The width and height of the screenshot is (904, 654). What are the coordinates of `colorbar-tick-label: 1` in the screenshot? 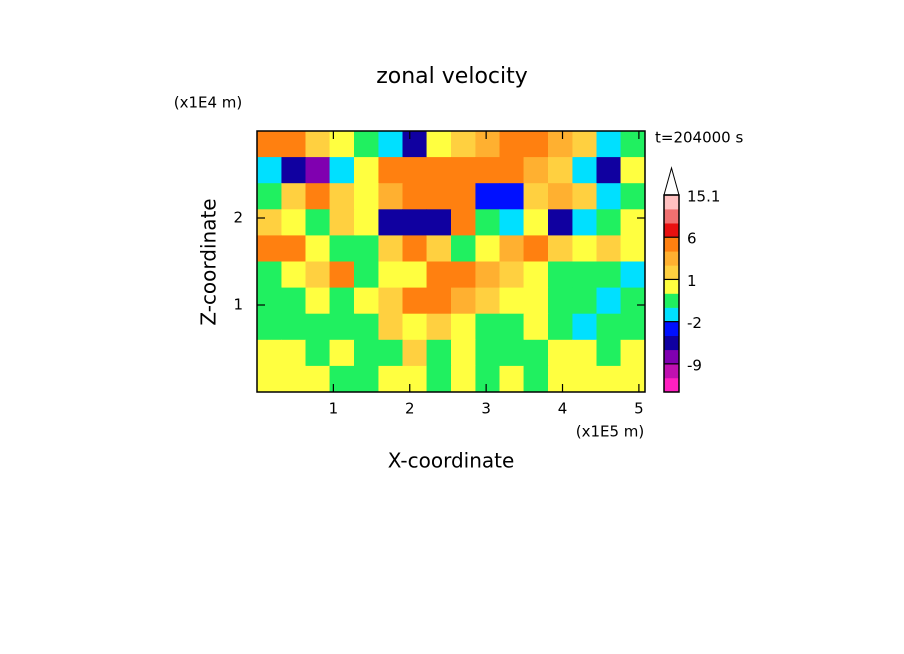 It's located at (692, 281).